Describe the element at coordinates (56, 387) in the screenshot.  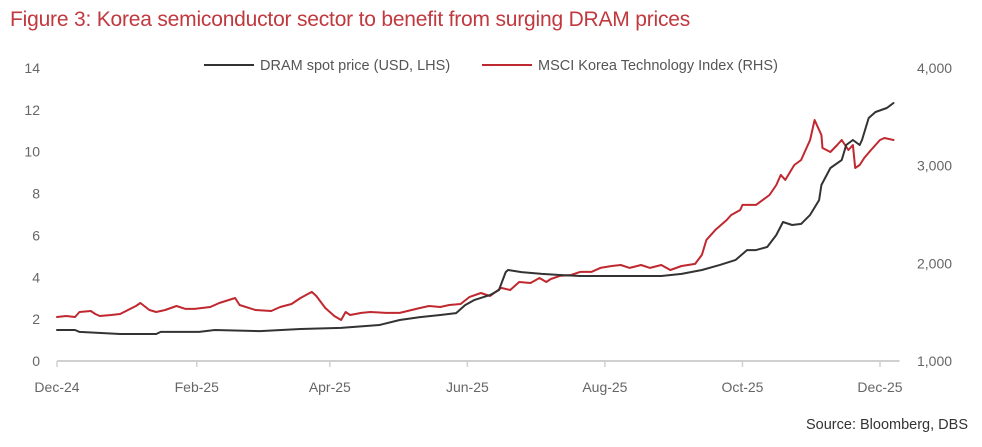
I see `x-tick-label: Dec-24` at that location.